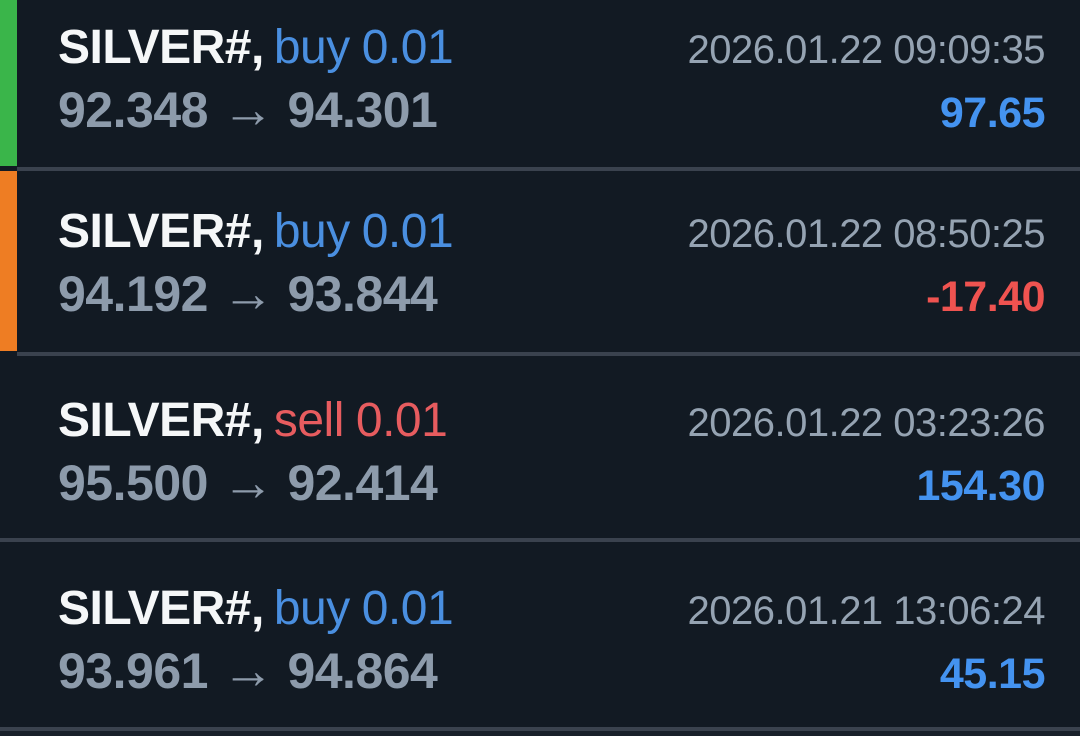 The image size is (1080, 736). I want to click on price-range: 92.348 → 94.301, so click(248, 111).